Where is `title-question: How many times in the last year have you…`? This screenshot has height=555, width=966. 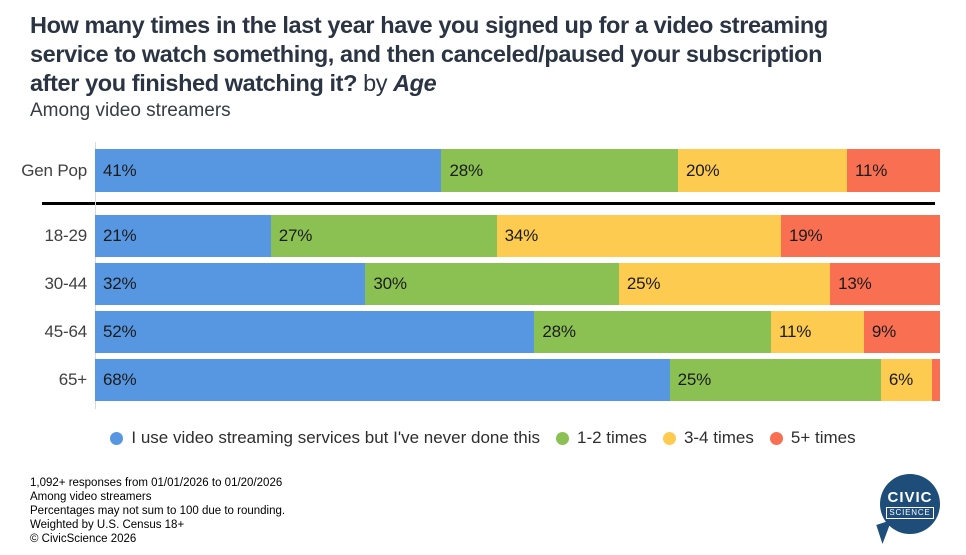 title-question: How many times in the last year have you… is located at coordinates (429, 54).